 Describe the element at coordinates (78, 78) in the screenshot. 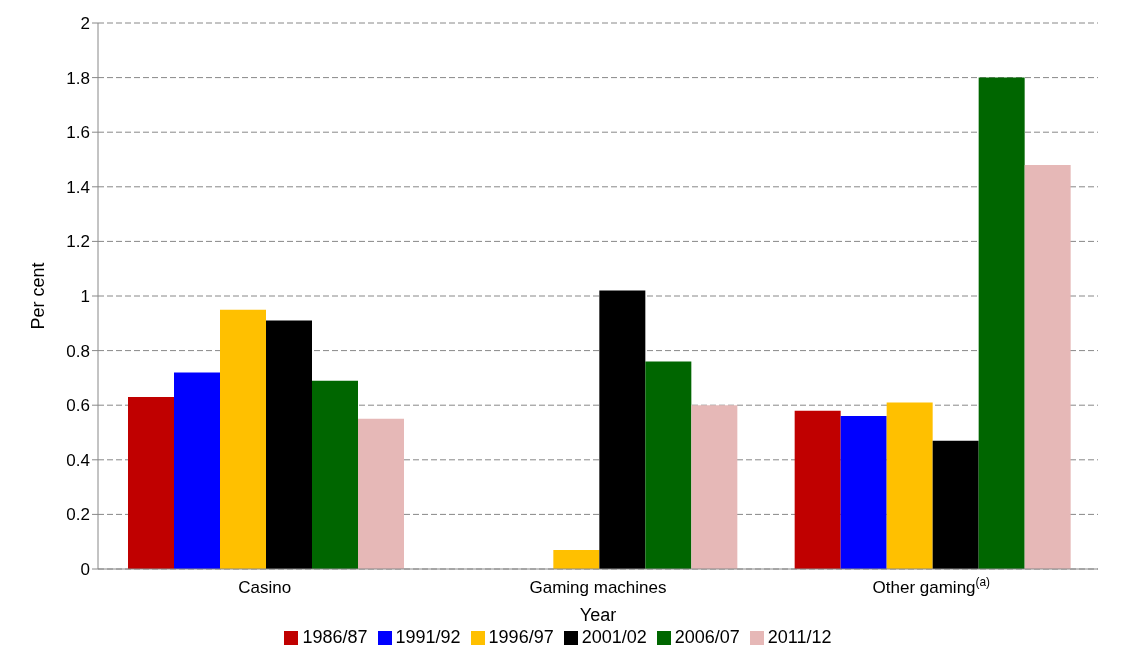

I see `y-tick-label: 1.8` at that location.